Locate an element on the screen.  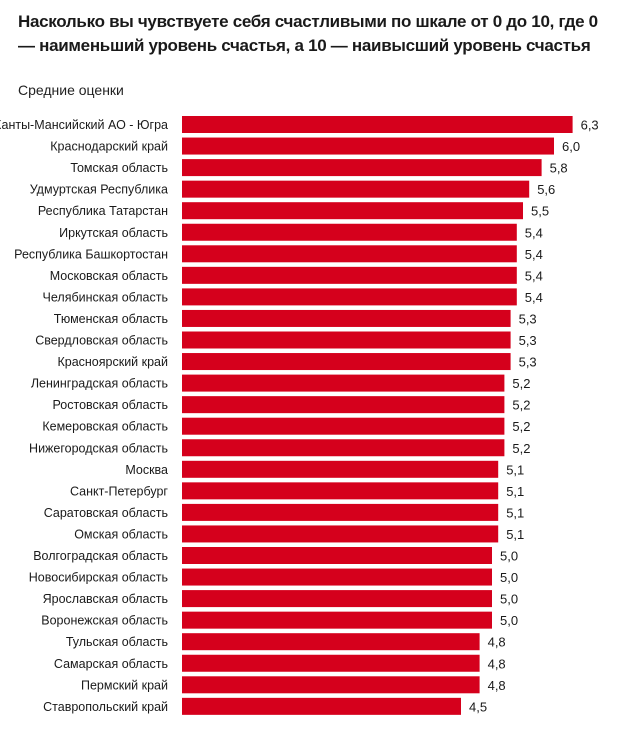
category-label: Республика Татарстан is located at coordinates (103, 211).